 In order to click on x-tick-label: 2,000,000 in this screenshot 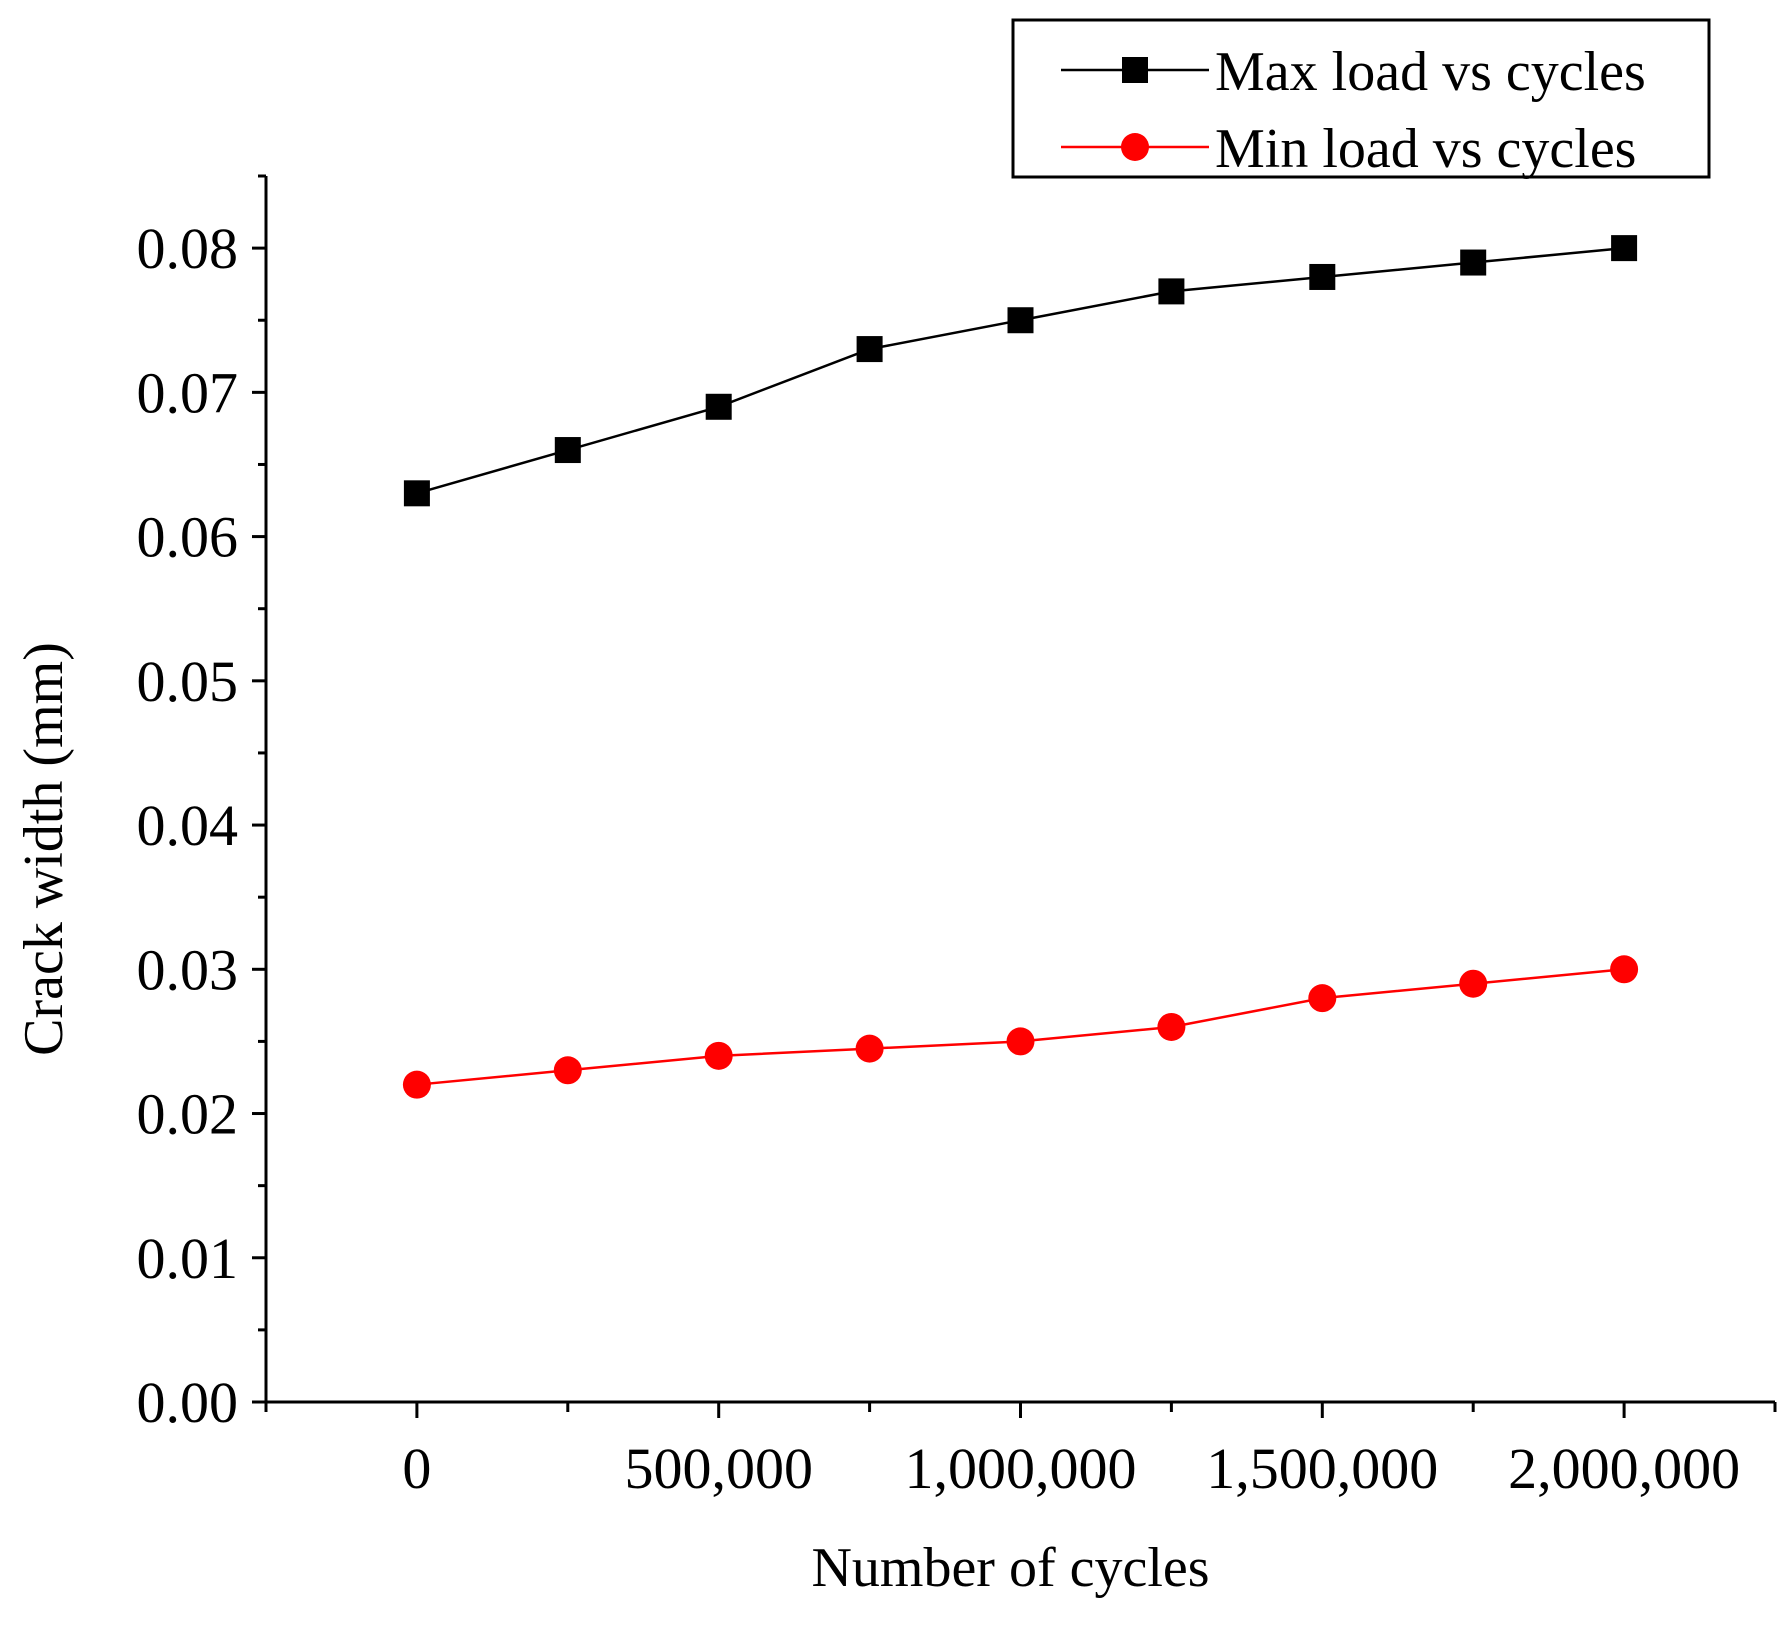, I will do `click(1624, 1468)`.